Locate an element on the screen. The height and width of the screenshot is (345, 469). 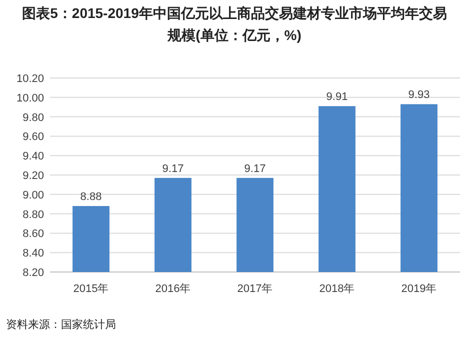
chart-title: 图表5：2015-2019年中国亿元以上商品交易建材专业市场平均年交易规模(单位：亿元，%) is located at coordinates (234, 24).